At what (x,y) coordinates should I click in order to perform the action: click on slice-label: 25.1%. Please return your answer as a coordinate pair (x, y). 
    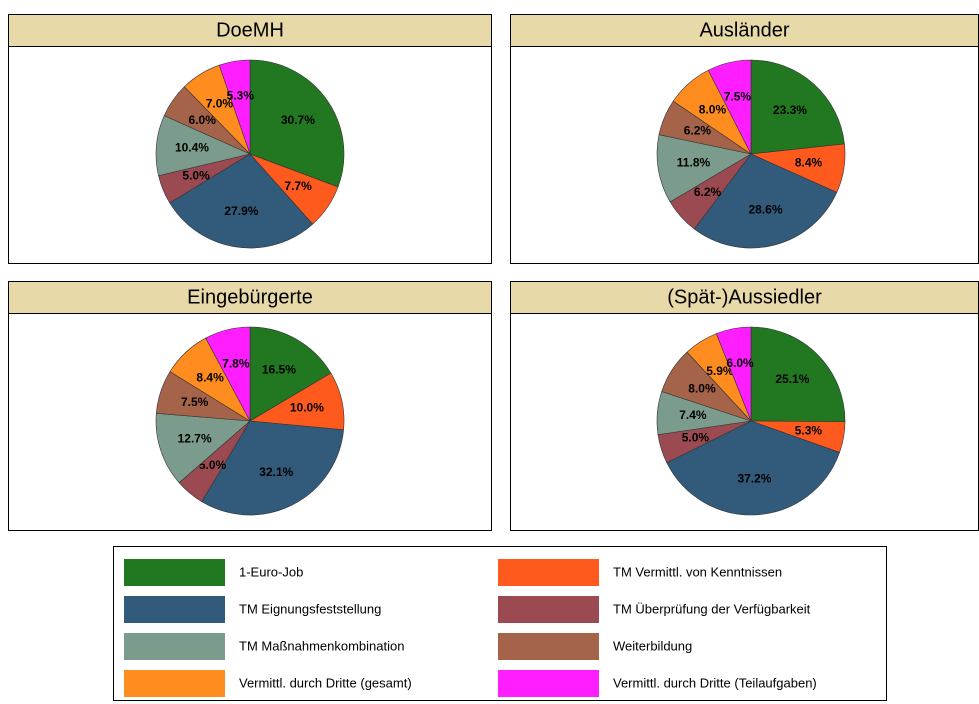
    Looking at the image, I should click on (792, 379).